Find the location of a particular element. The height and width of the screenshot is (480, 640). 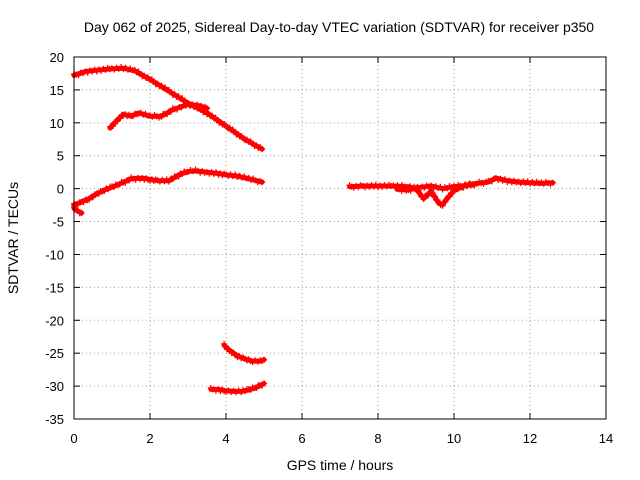

y-tick-label: -10 is located at coordinates (54, 254).